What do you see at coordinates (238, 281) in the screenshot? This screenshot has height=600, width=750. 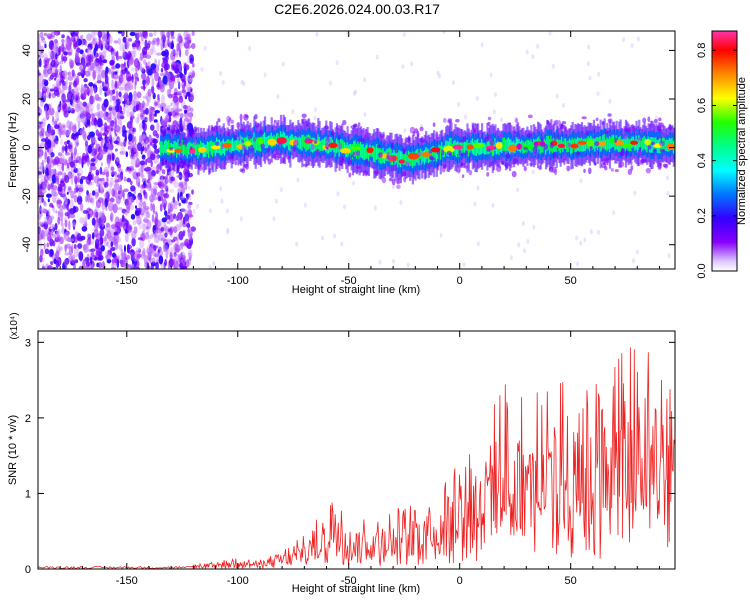 I see `x-tick-label: -100` at bounding box center [238, 281].